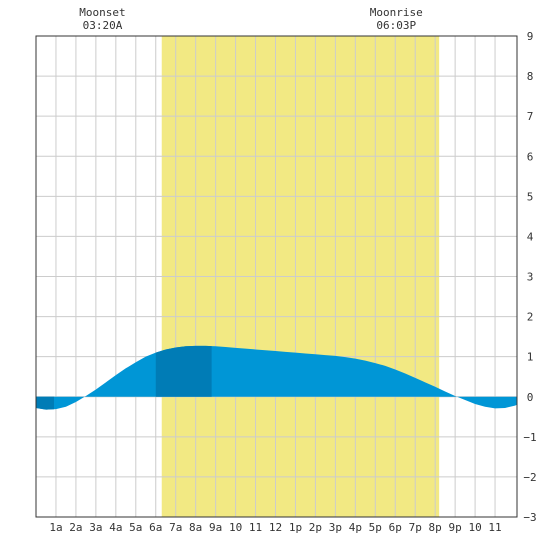 The width and height of the screenshot is (550, 550). What do you see at coordinates (215, 527) in the screenshot?
I see `x-tick-label: 9a` at bounding box center [215, 527].